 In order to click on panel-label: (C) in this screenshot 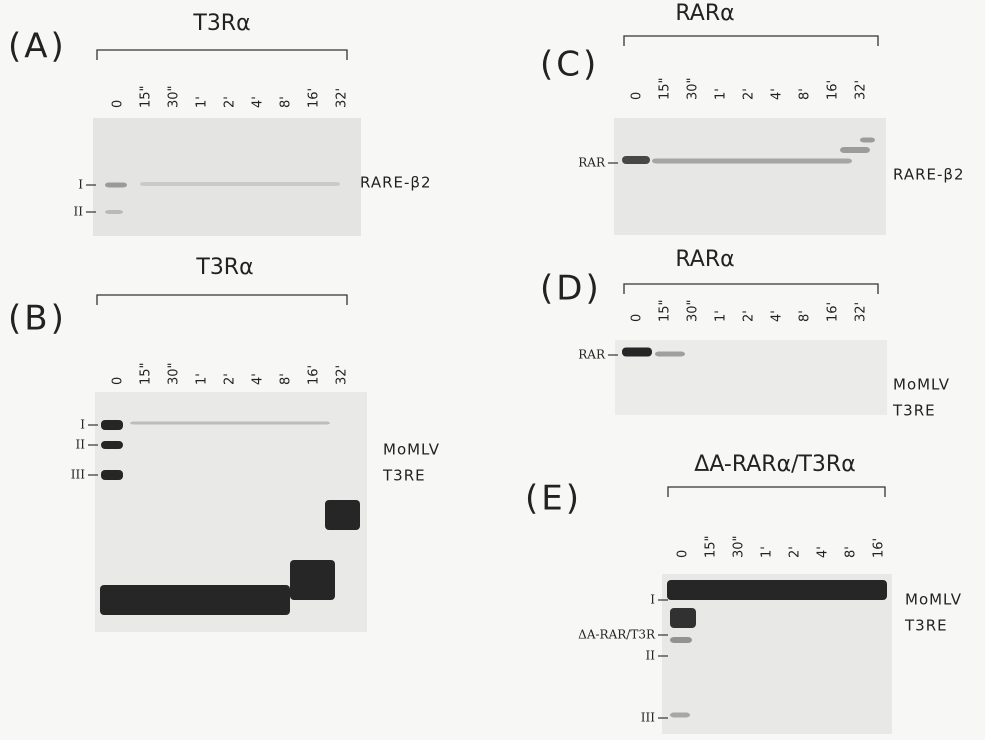, I will do `click(569, 65)`.